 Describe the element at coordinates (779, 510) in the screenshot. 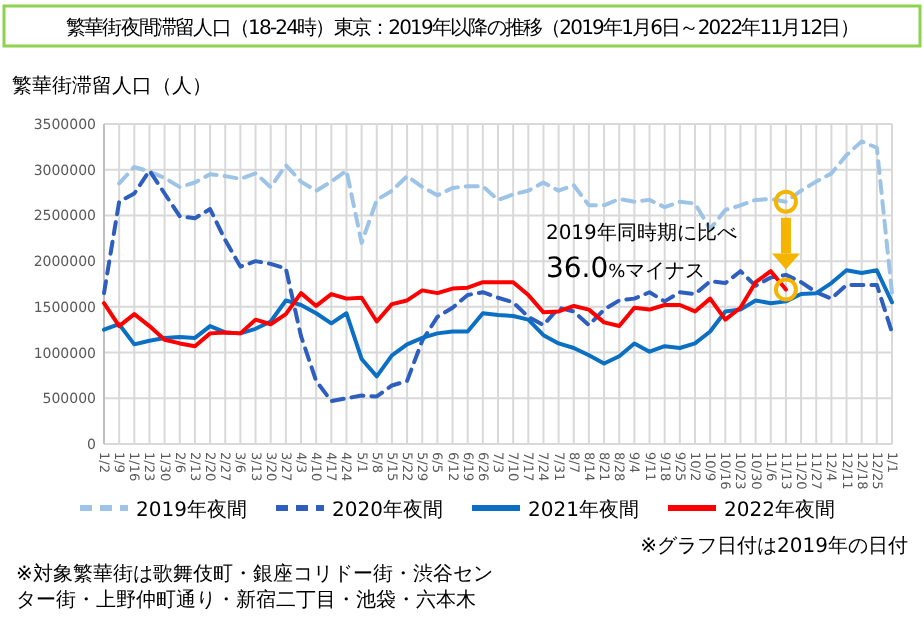

I see `legend-label: 2022年夜間` at that location.